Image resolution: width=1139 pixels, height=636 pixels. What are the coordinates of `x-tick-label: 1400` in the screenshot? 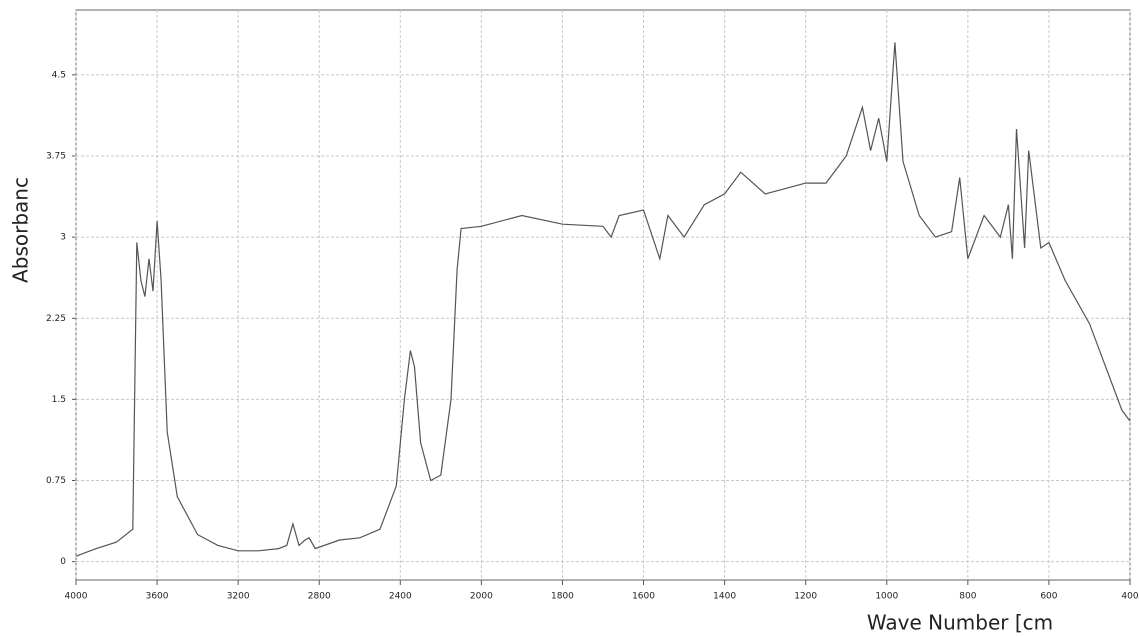 It's located at (724, 597).